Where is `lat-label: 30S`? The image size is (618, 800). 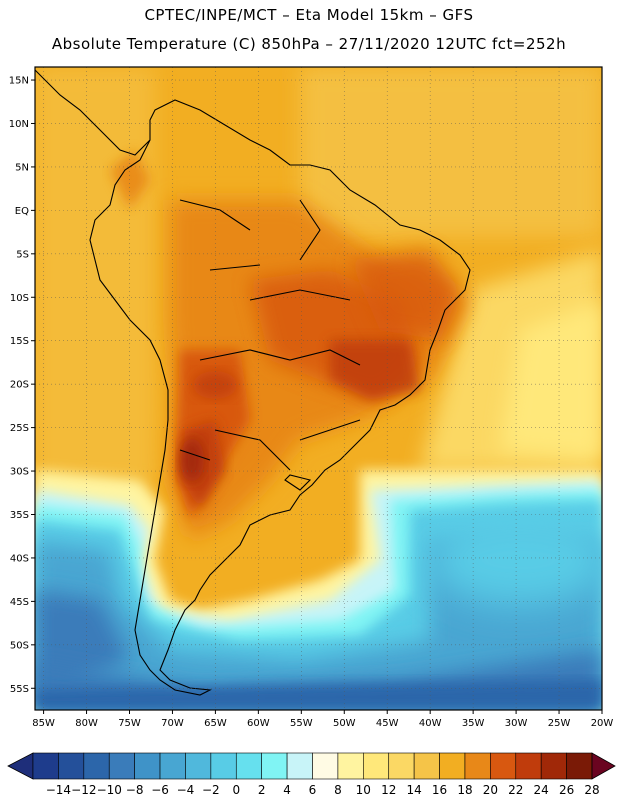
lat-label: 30S is located at coordinates (19, 472).